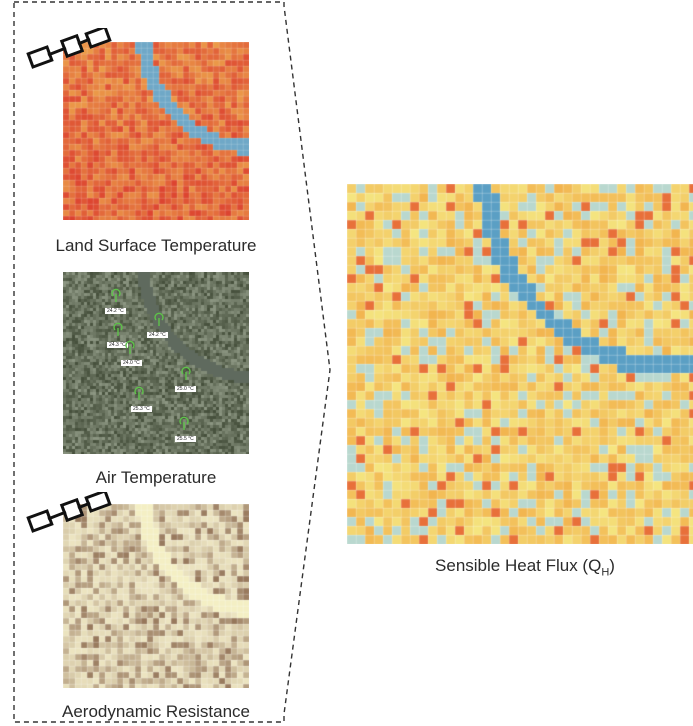 The width and height of the screenshot is (693, 726). What do you see at coordinates (156, 477) in the screenshot?
I see `air-temperature-caption: Air Temperature` at bounding box center [156, 477].